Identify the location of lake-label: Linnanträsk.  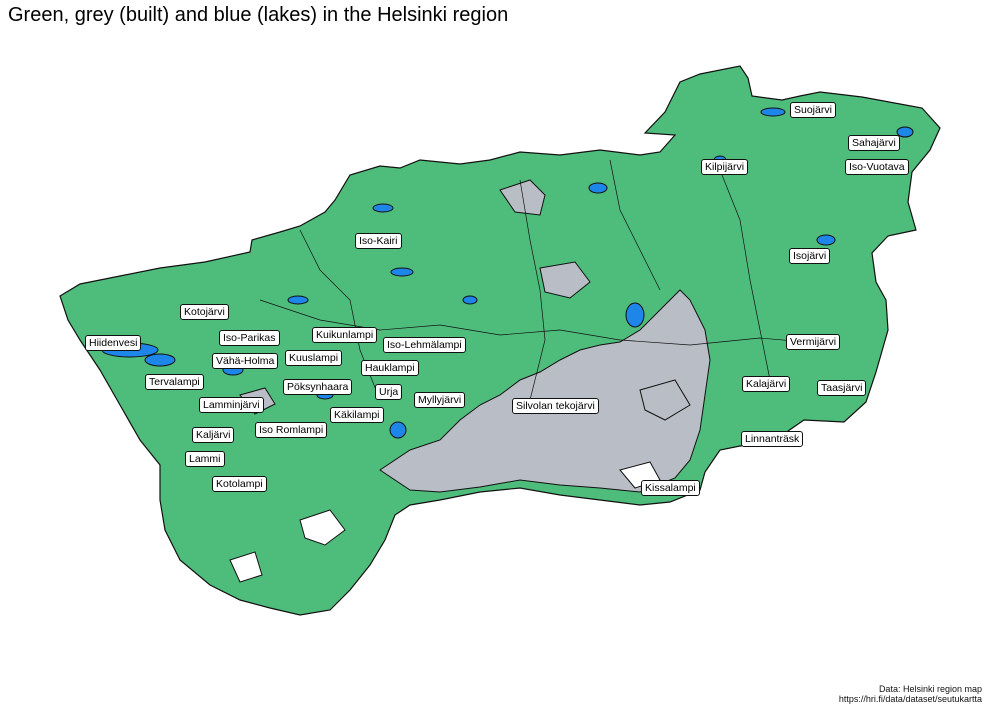
(772, 439).